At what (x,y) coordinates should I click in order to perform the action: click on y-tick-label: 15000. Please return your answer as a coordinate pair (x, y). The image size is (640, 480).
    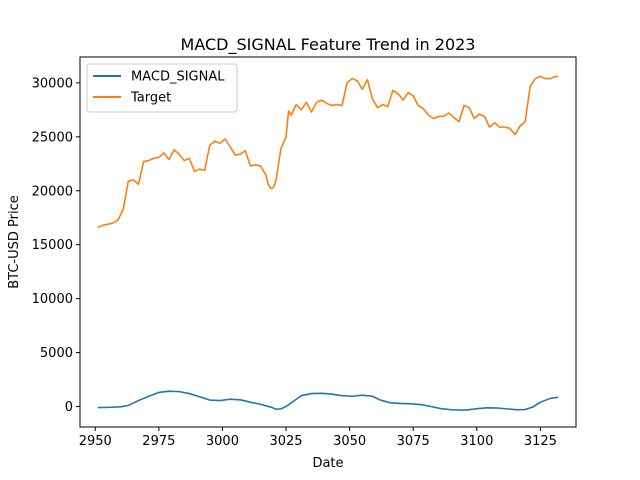
    Looking at the image, I should click on (52, 245).